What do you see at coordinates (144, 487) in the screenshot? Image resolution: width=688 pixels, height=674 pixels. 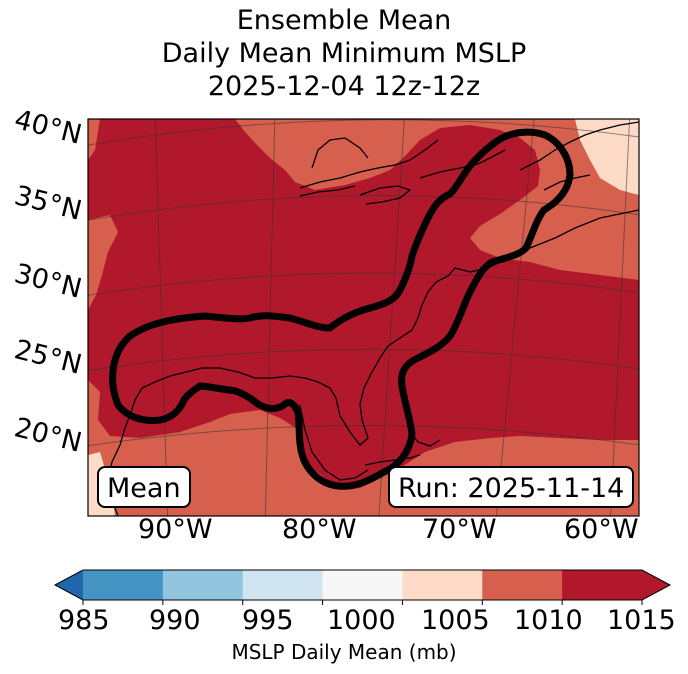 I see `mean-label-box: Mean` at bounding box center [144, 487].